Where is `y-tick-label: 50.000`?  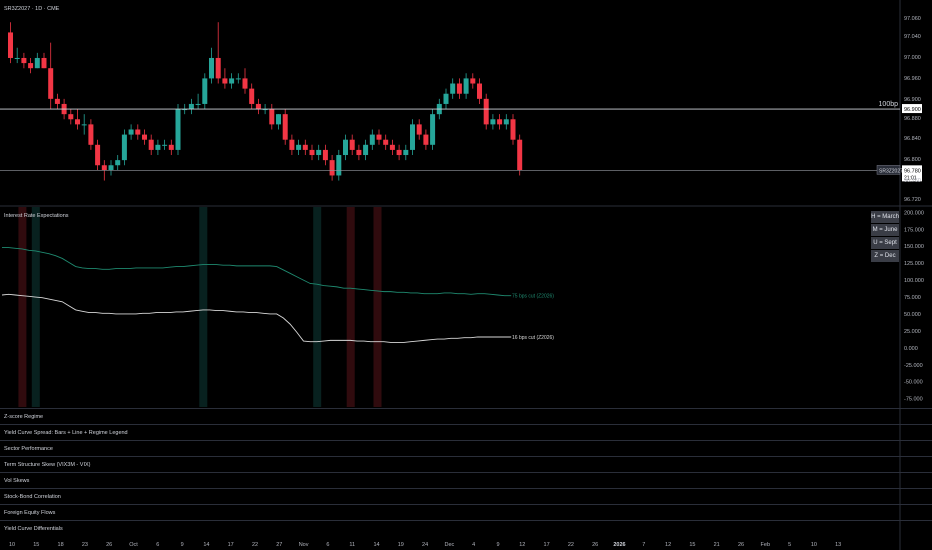 y-tick-label: 50.000 is located at coordinates (912, 315).